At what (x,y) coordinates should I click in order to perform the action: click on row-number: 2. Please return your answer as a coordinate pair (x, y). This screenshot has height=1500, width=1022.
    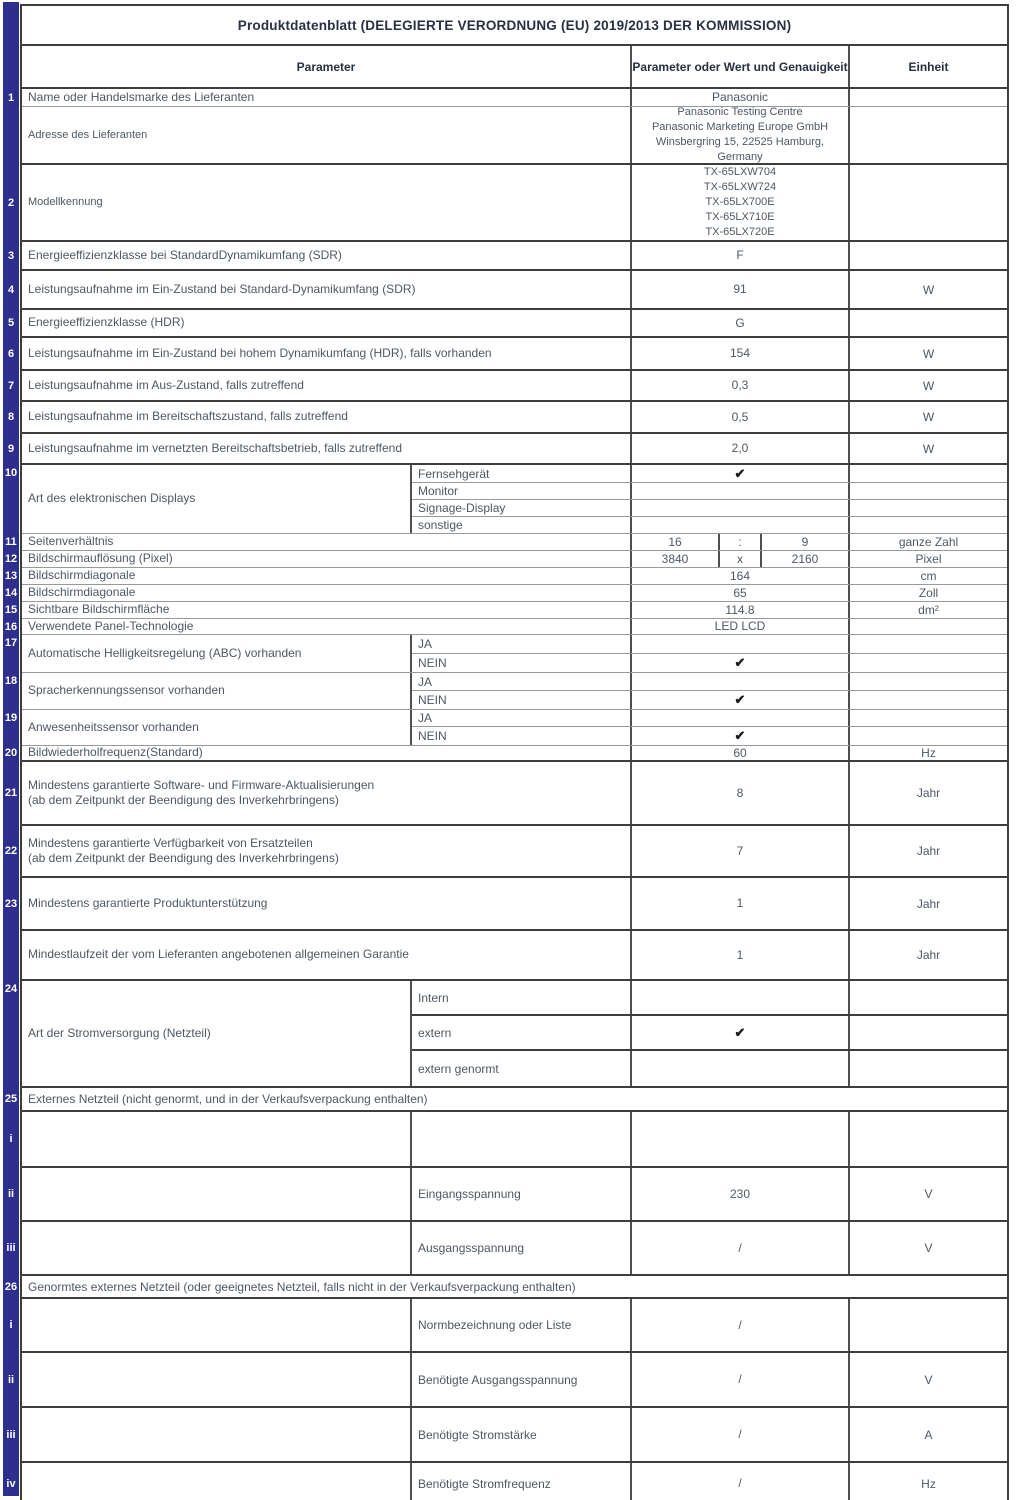
    Looking at the image, I should click on (11, 202).